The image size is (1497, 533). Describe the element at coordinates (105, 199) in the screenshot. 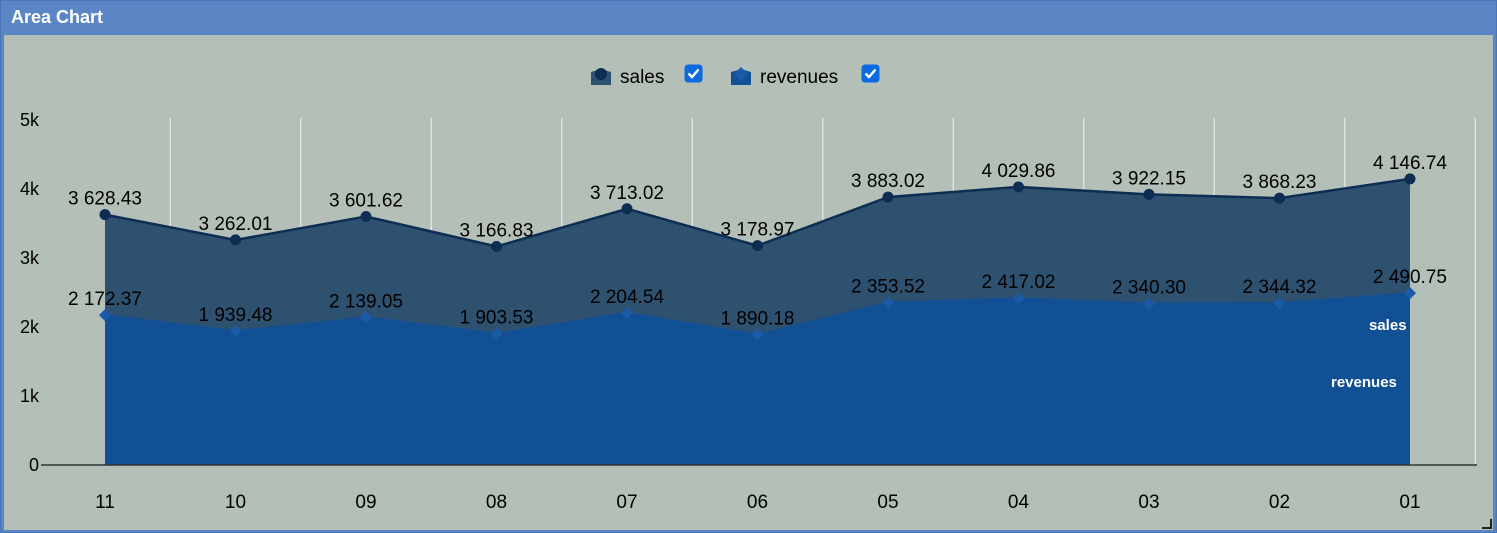

I see `sales-data-label: 3 628.43` at that location.